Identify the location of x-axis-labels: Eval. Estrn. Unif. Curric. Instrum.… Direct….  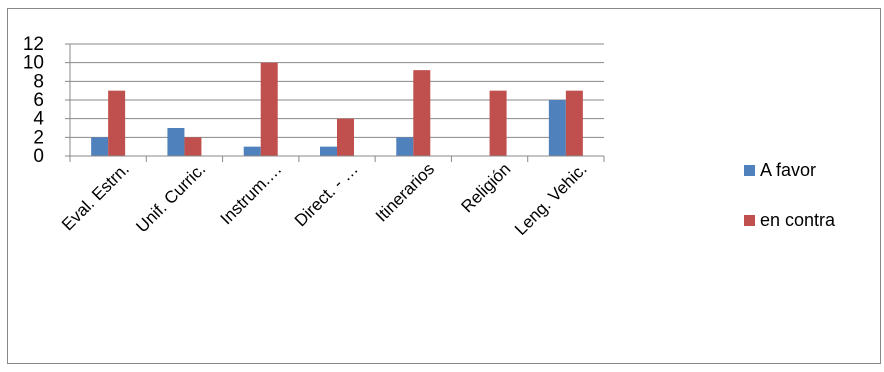
(324, 199).